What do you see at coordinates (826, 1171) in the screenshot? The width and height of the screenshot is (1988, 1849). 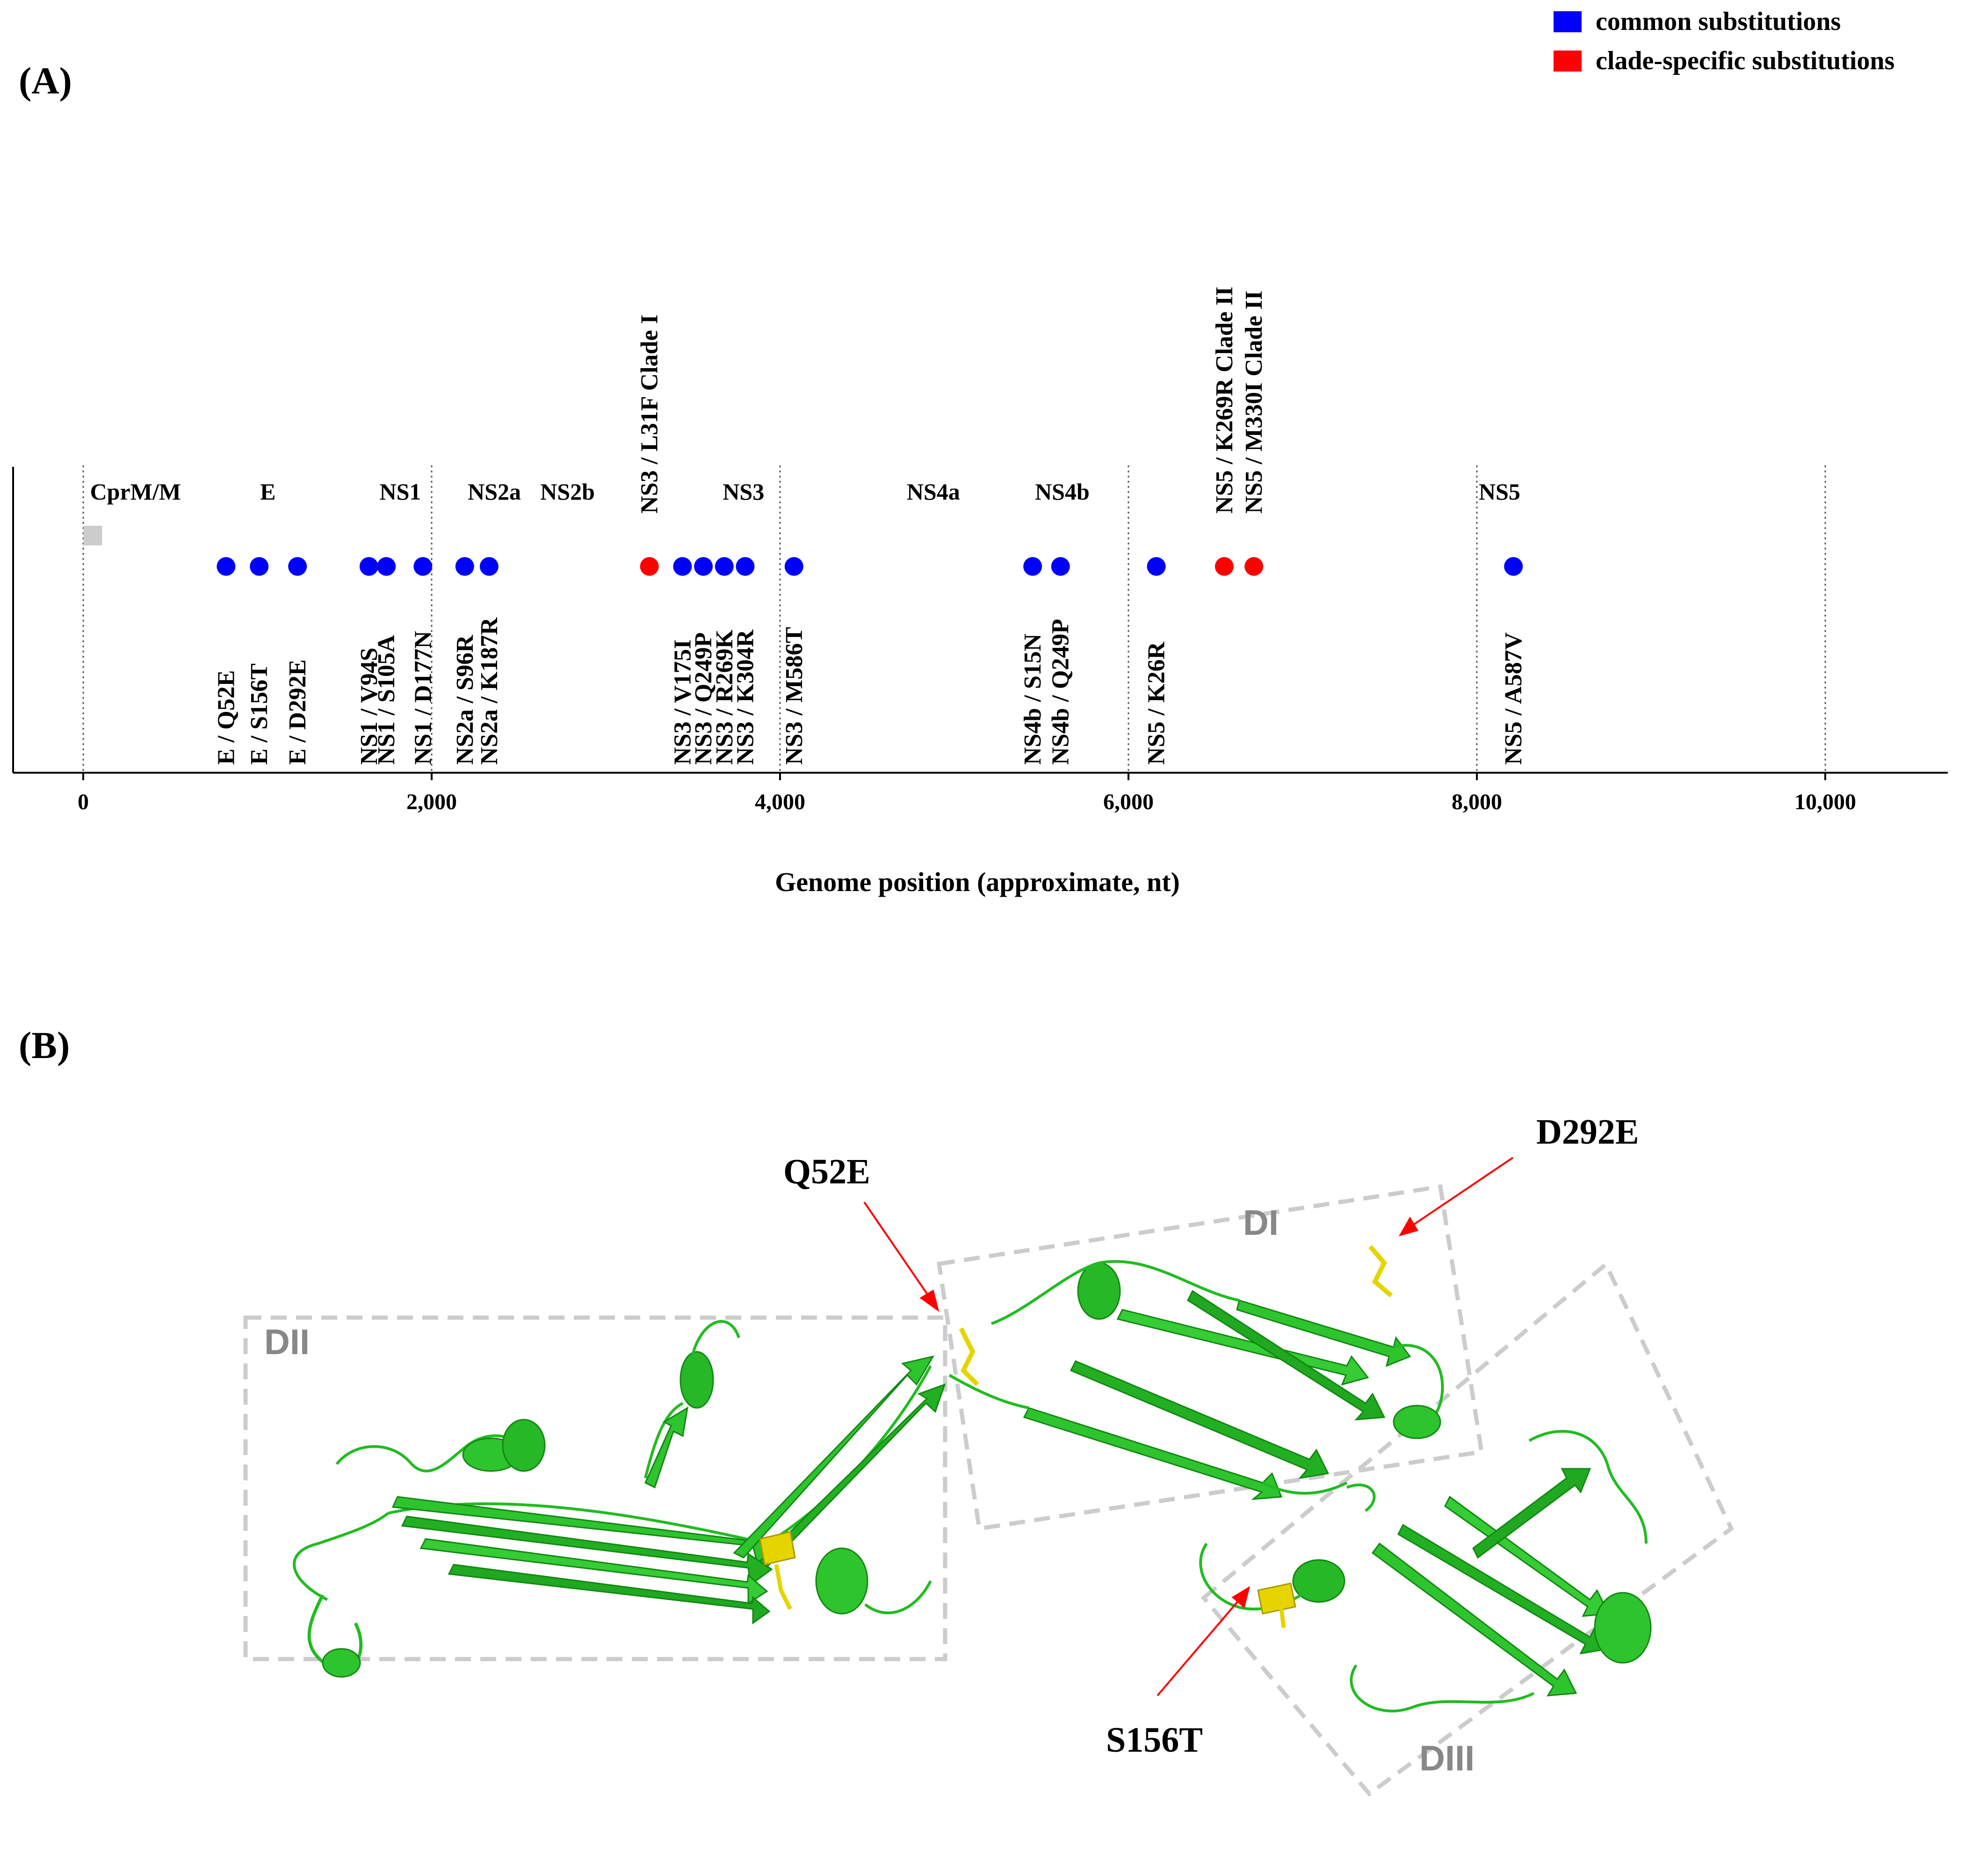 I see `callout-q52e: Q52E` at bounding box center [826, 1171].